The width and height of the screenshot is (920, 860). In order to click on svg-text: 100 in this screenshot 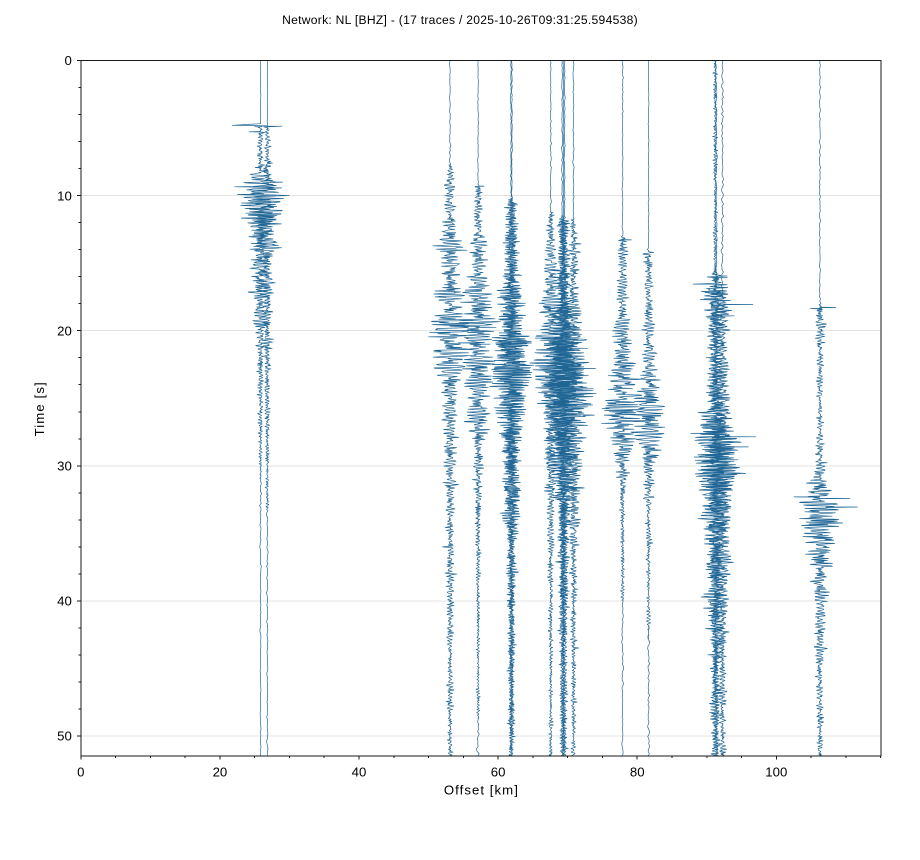, I will do `click(776, 772)`.